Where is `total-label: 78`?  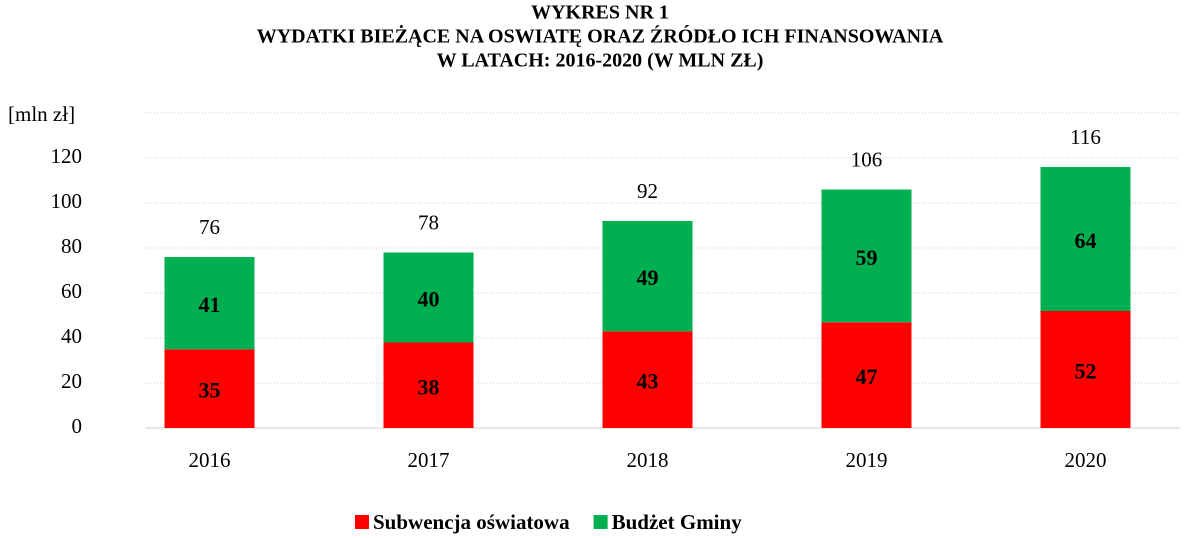
total-label: 78 is located at coordinates (428, 222).